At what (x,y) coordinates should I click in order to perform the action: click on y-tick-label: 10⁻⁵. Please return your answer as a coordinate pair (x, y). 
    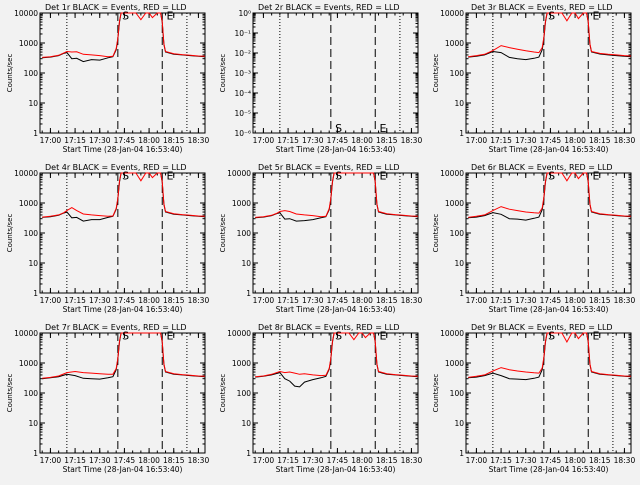
    Looking at the image, I should click on (242, 113).